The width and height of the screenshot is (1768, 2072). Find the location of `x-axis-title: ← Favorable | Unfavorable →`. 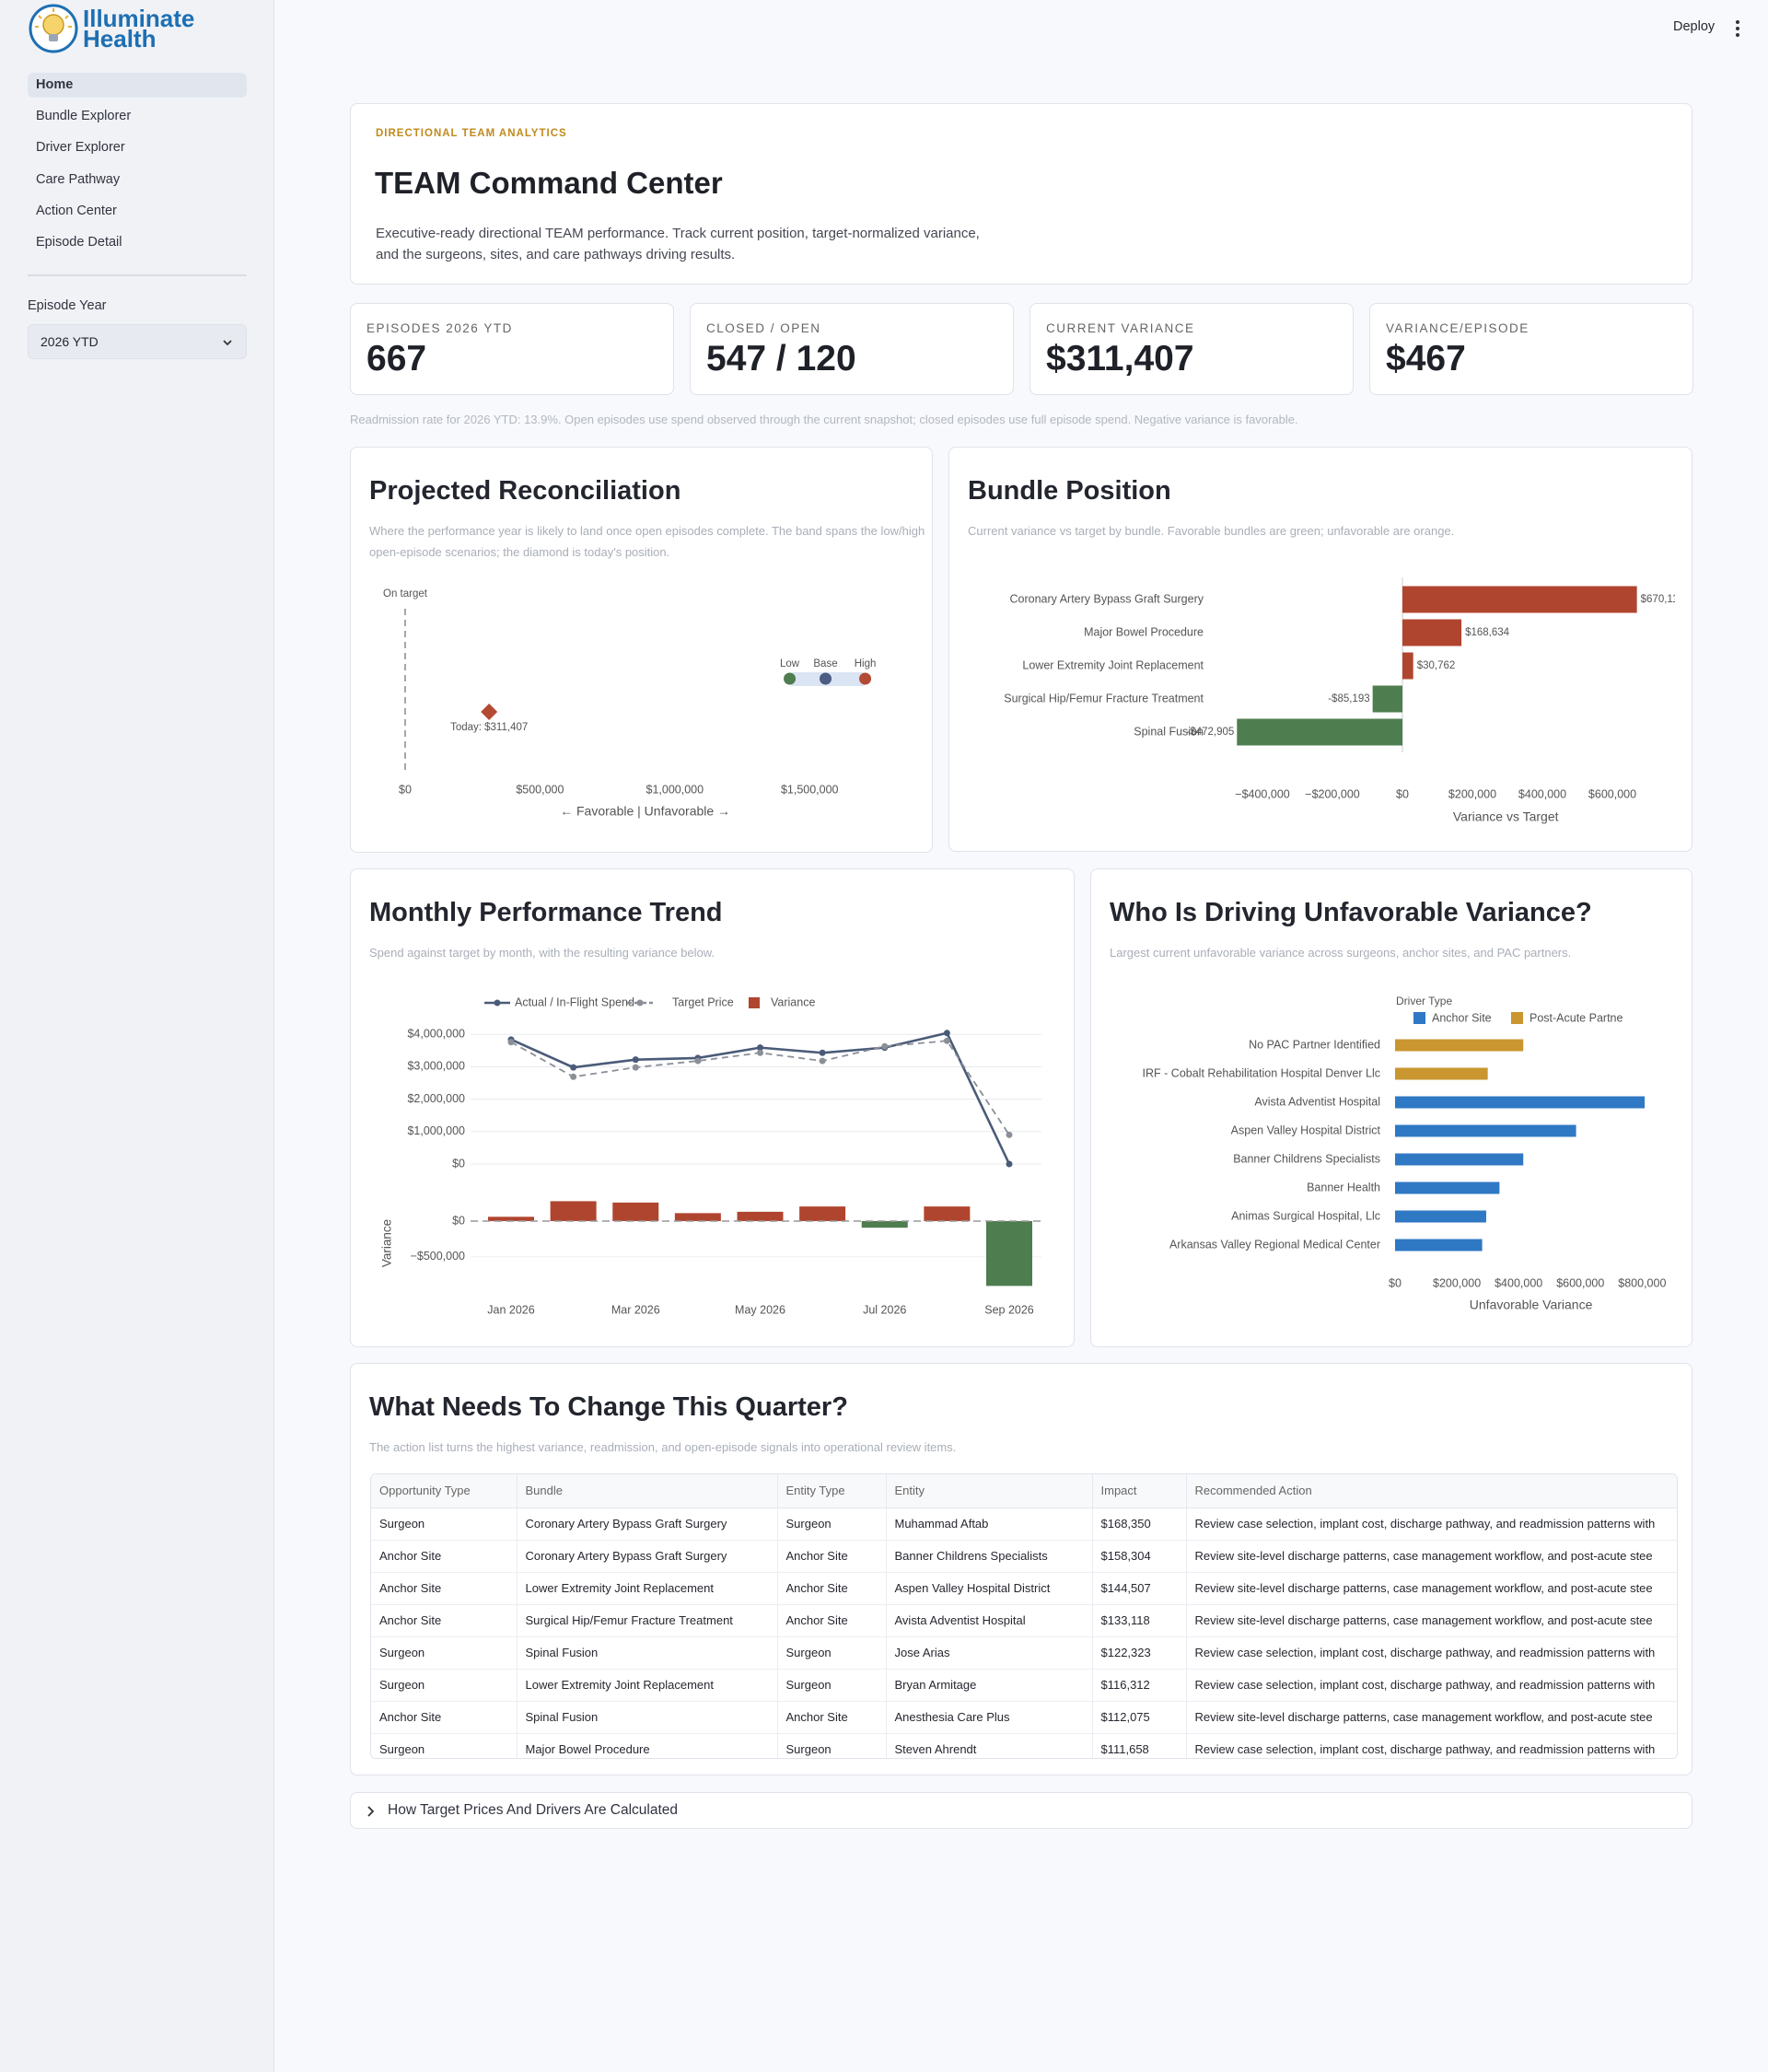

x-axis-title: ← Favorable | Unfavorable → is located at coordinates (645, 811).